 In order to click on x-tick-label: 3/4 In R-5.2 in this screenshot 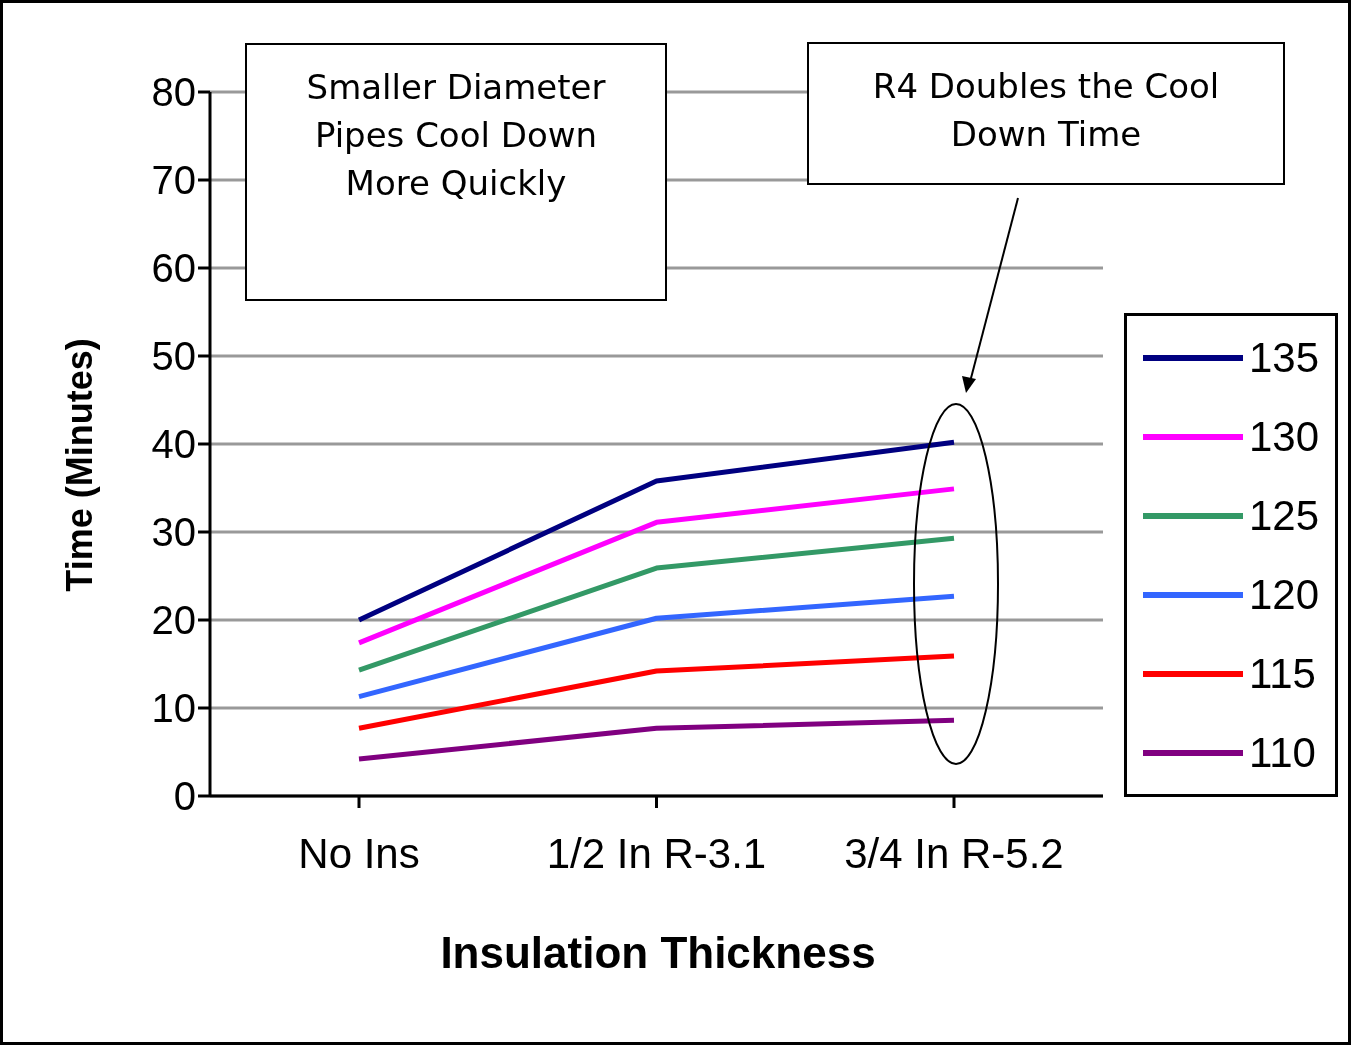, I will do `click(954, 853)`.